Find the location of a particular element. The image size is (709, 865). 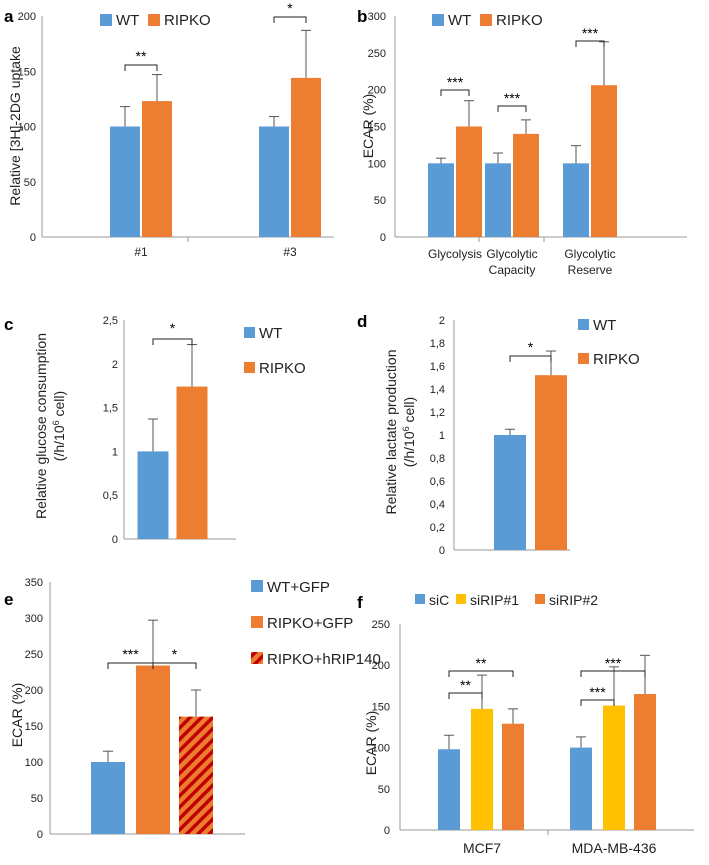

legend-label: WT+GFP is located at coordinates (298, 587).